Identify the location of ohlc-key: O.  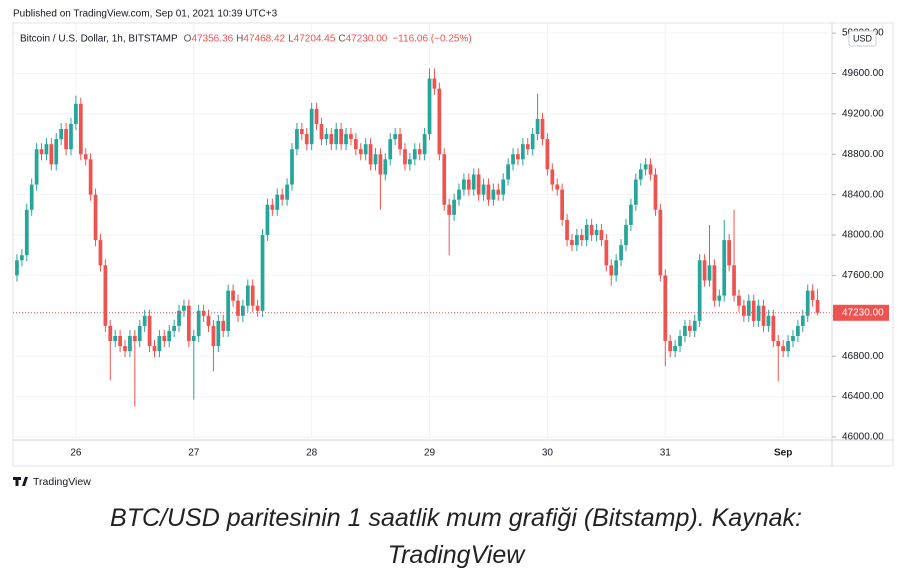
(188, 39).